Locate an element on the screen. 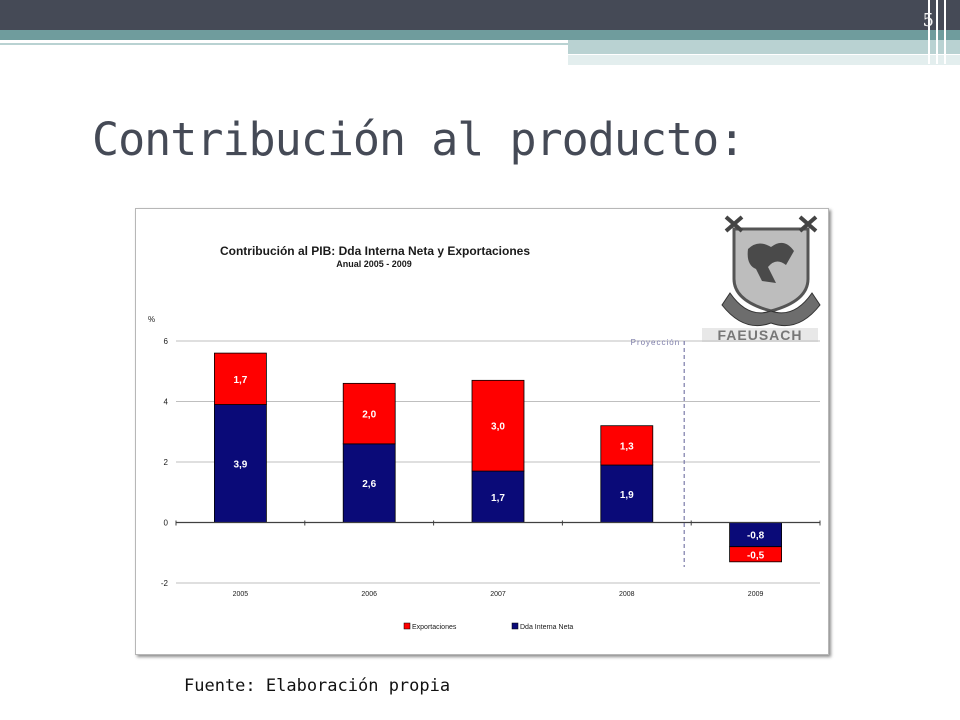 Image resolution: width=960 pixels, height=720 pixels. logo-shield-icon is located at coordinates (771, 270).